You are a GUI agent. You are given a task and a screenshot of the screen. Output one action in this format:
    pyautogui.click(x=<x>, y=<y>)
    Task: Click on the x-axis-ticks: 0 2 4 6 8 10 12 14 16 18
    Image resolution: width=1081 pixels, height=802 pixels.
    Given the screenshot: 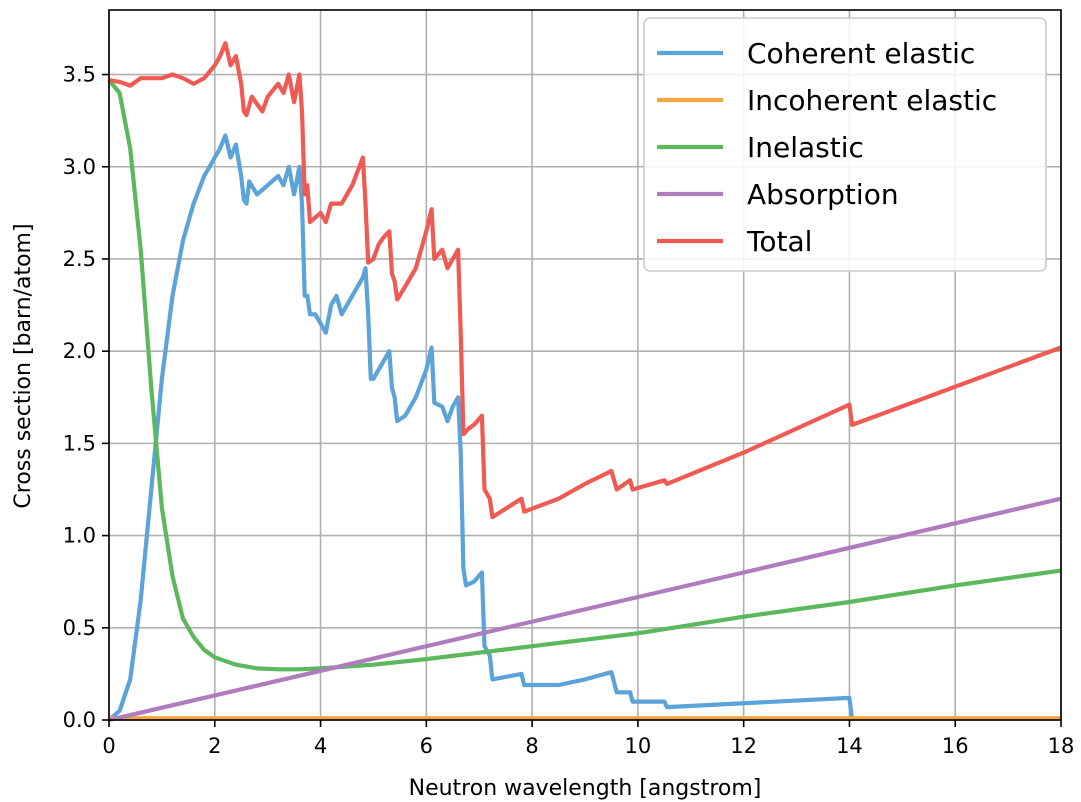 What is the action you would take?
    pyautogui.click(x=588, y=739)
    